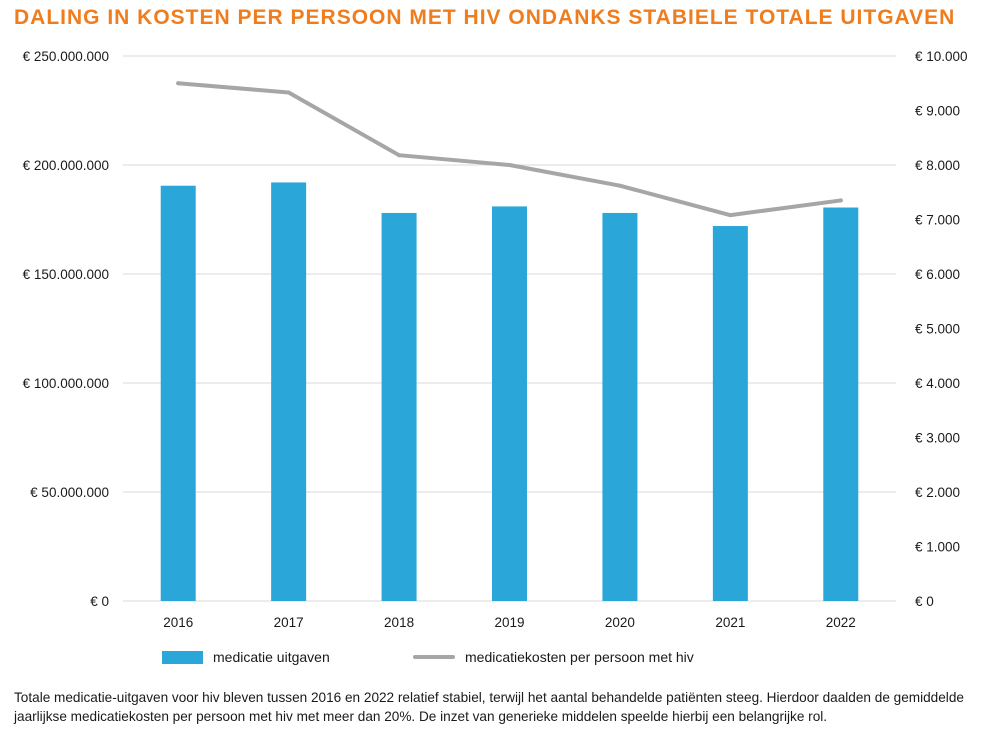 This screenshot has height=735, width=989. Describe the element at coordinates (937, 274) in the screenshot. I see `right-tick-label: € 6.000` at that location.